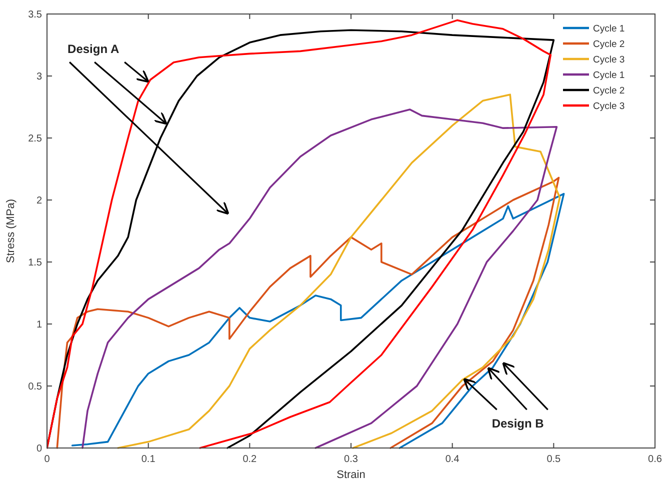 The height and width of the screenshot is (484, 665). I want to click on x-tick-label: 0.3, so click(351, 459).